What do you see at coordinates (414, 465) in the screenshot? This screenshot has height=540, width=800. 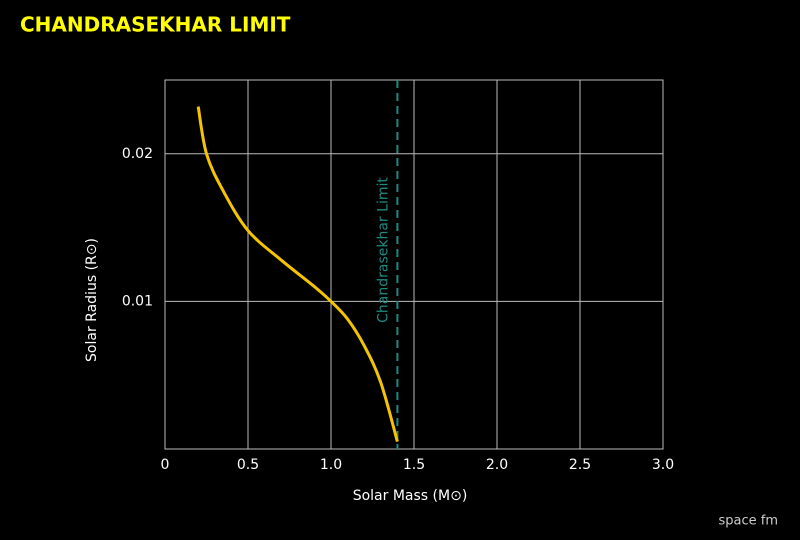 I see `x-tick-label: 1.5` at bounding box center [414, 465].